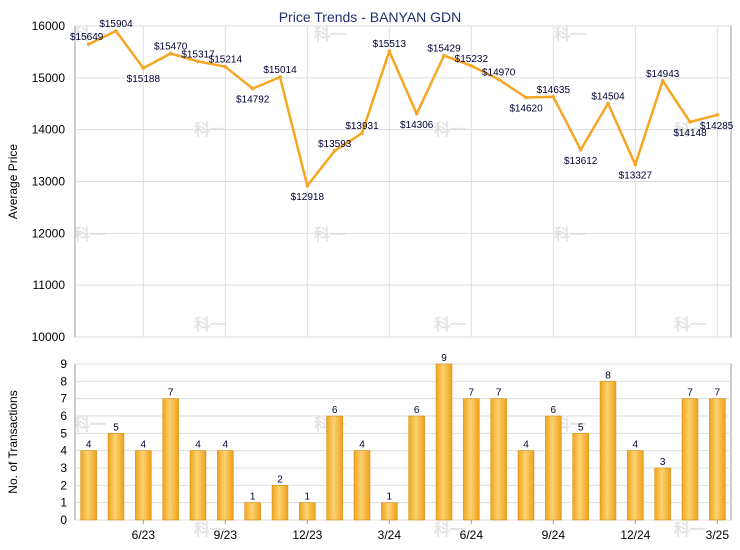 The height and width of the screenshot is (550, 740). What do you see at coordinates (581, 161) in the screenshot?
I see `price-data-label: $13612` at bounding box center [581, 161].